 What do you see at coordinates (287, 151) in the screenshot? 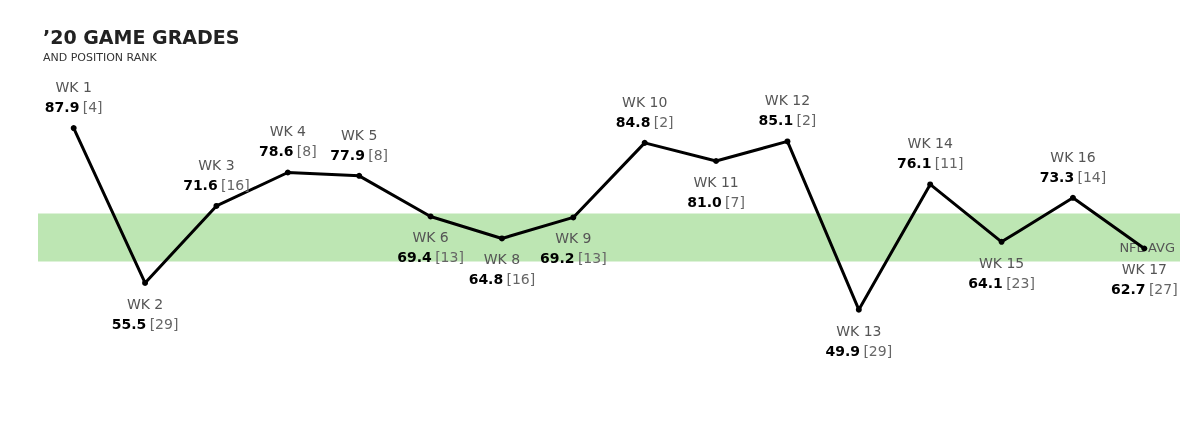
I see `data-label: 78.6 [8]` at bounding box center [287, 151].